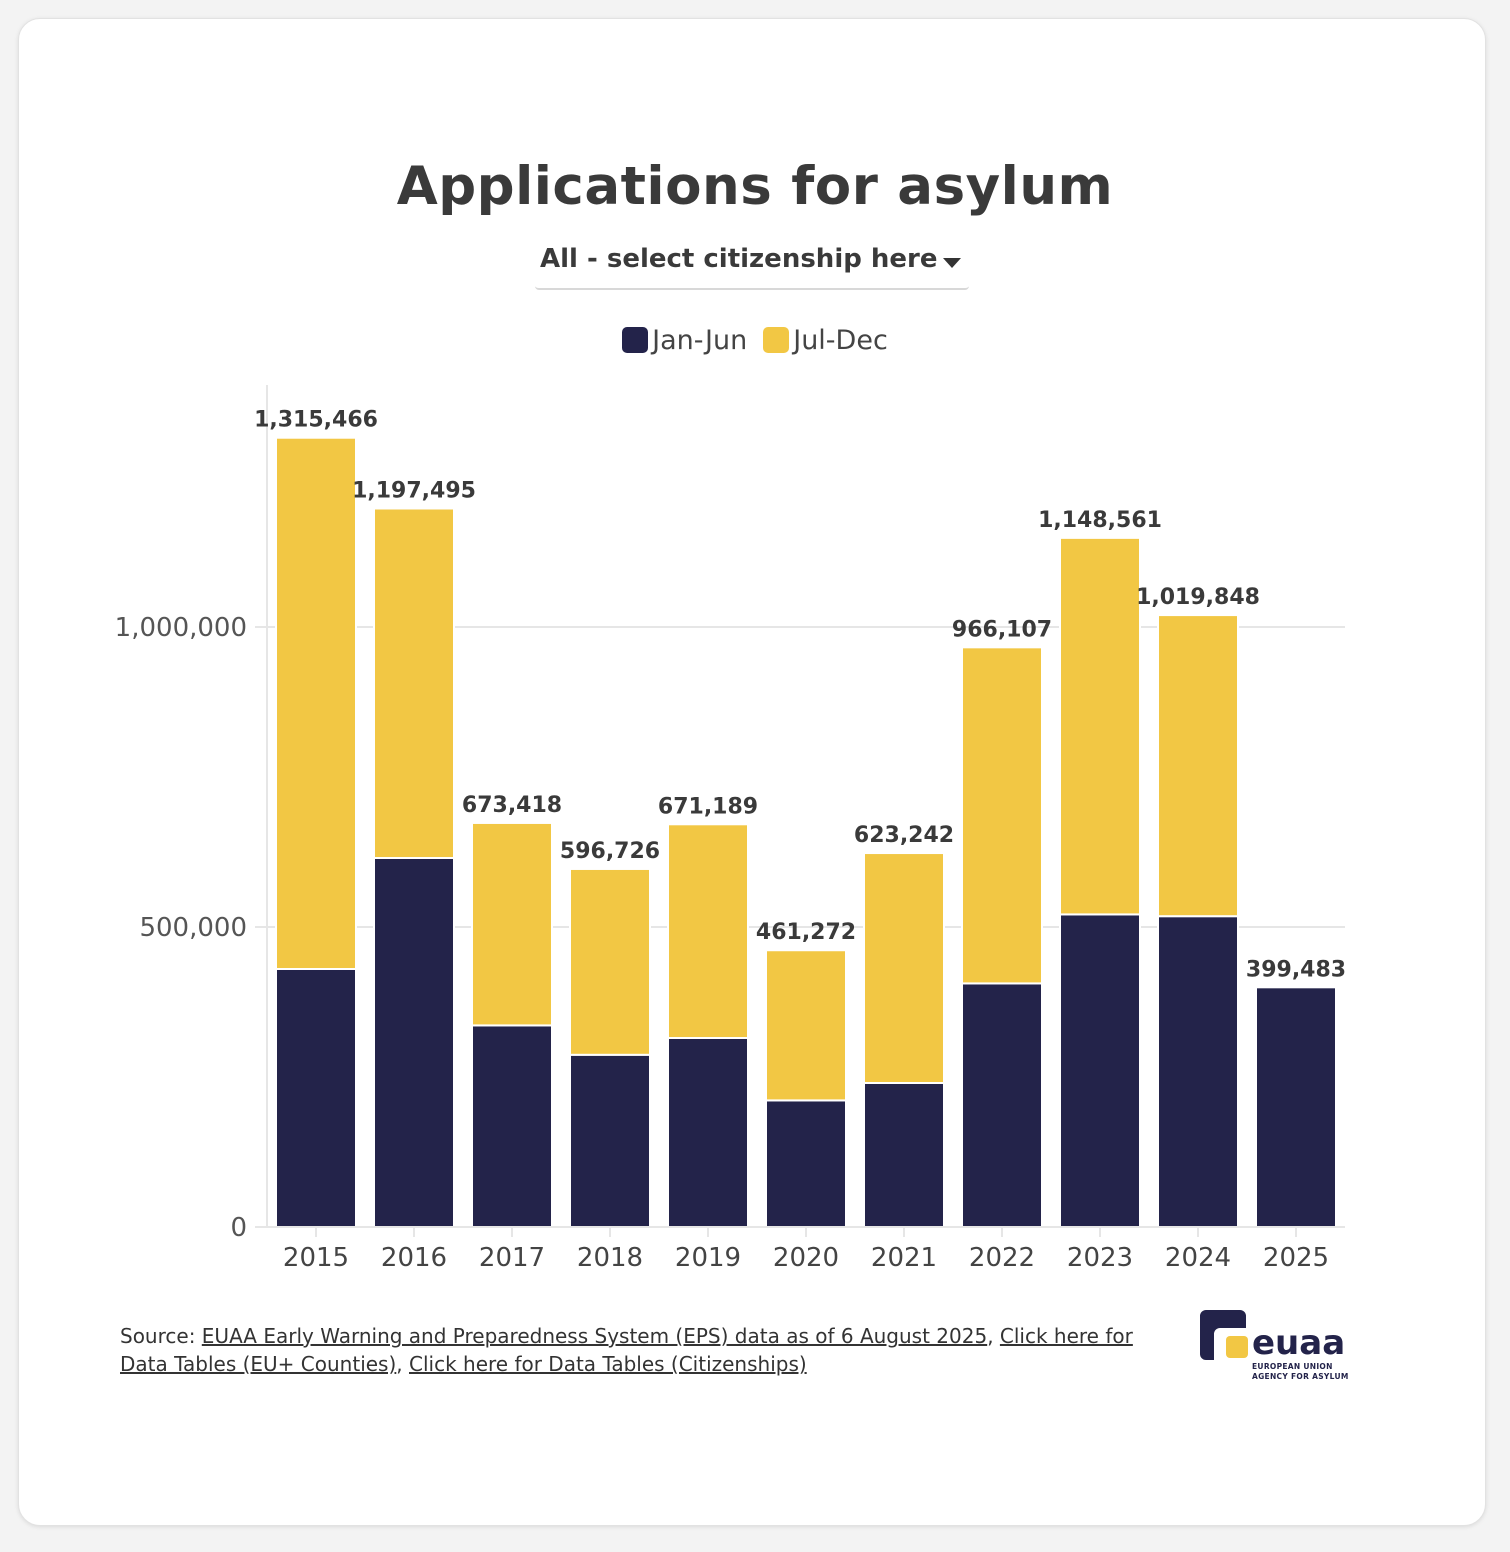 Image resolution: width=1510 pixels, height=1552 pixels. I want to click on legend-swatch-jul-dec, so click(776, 340).